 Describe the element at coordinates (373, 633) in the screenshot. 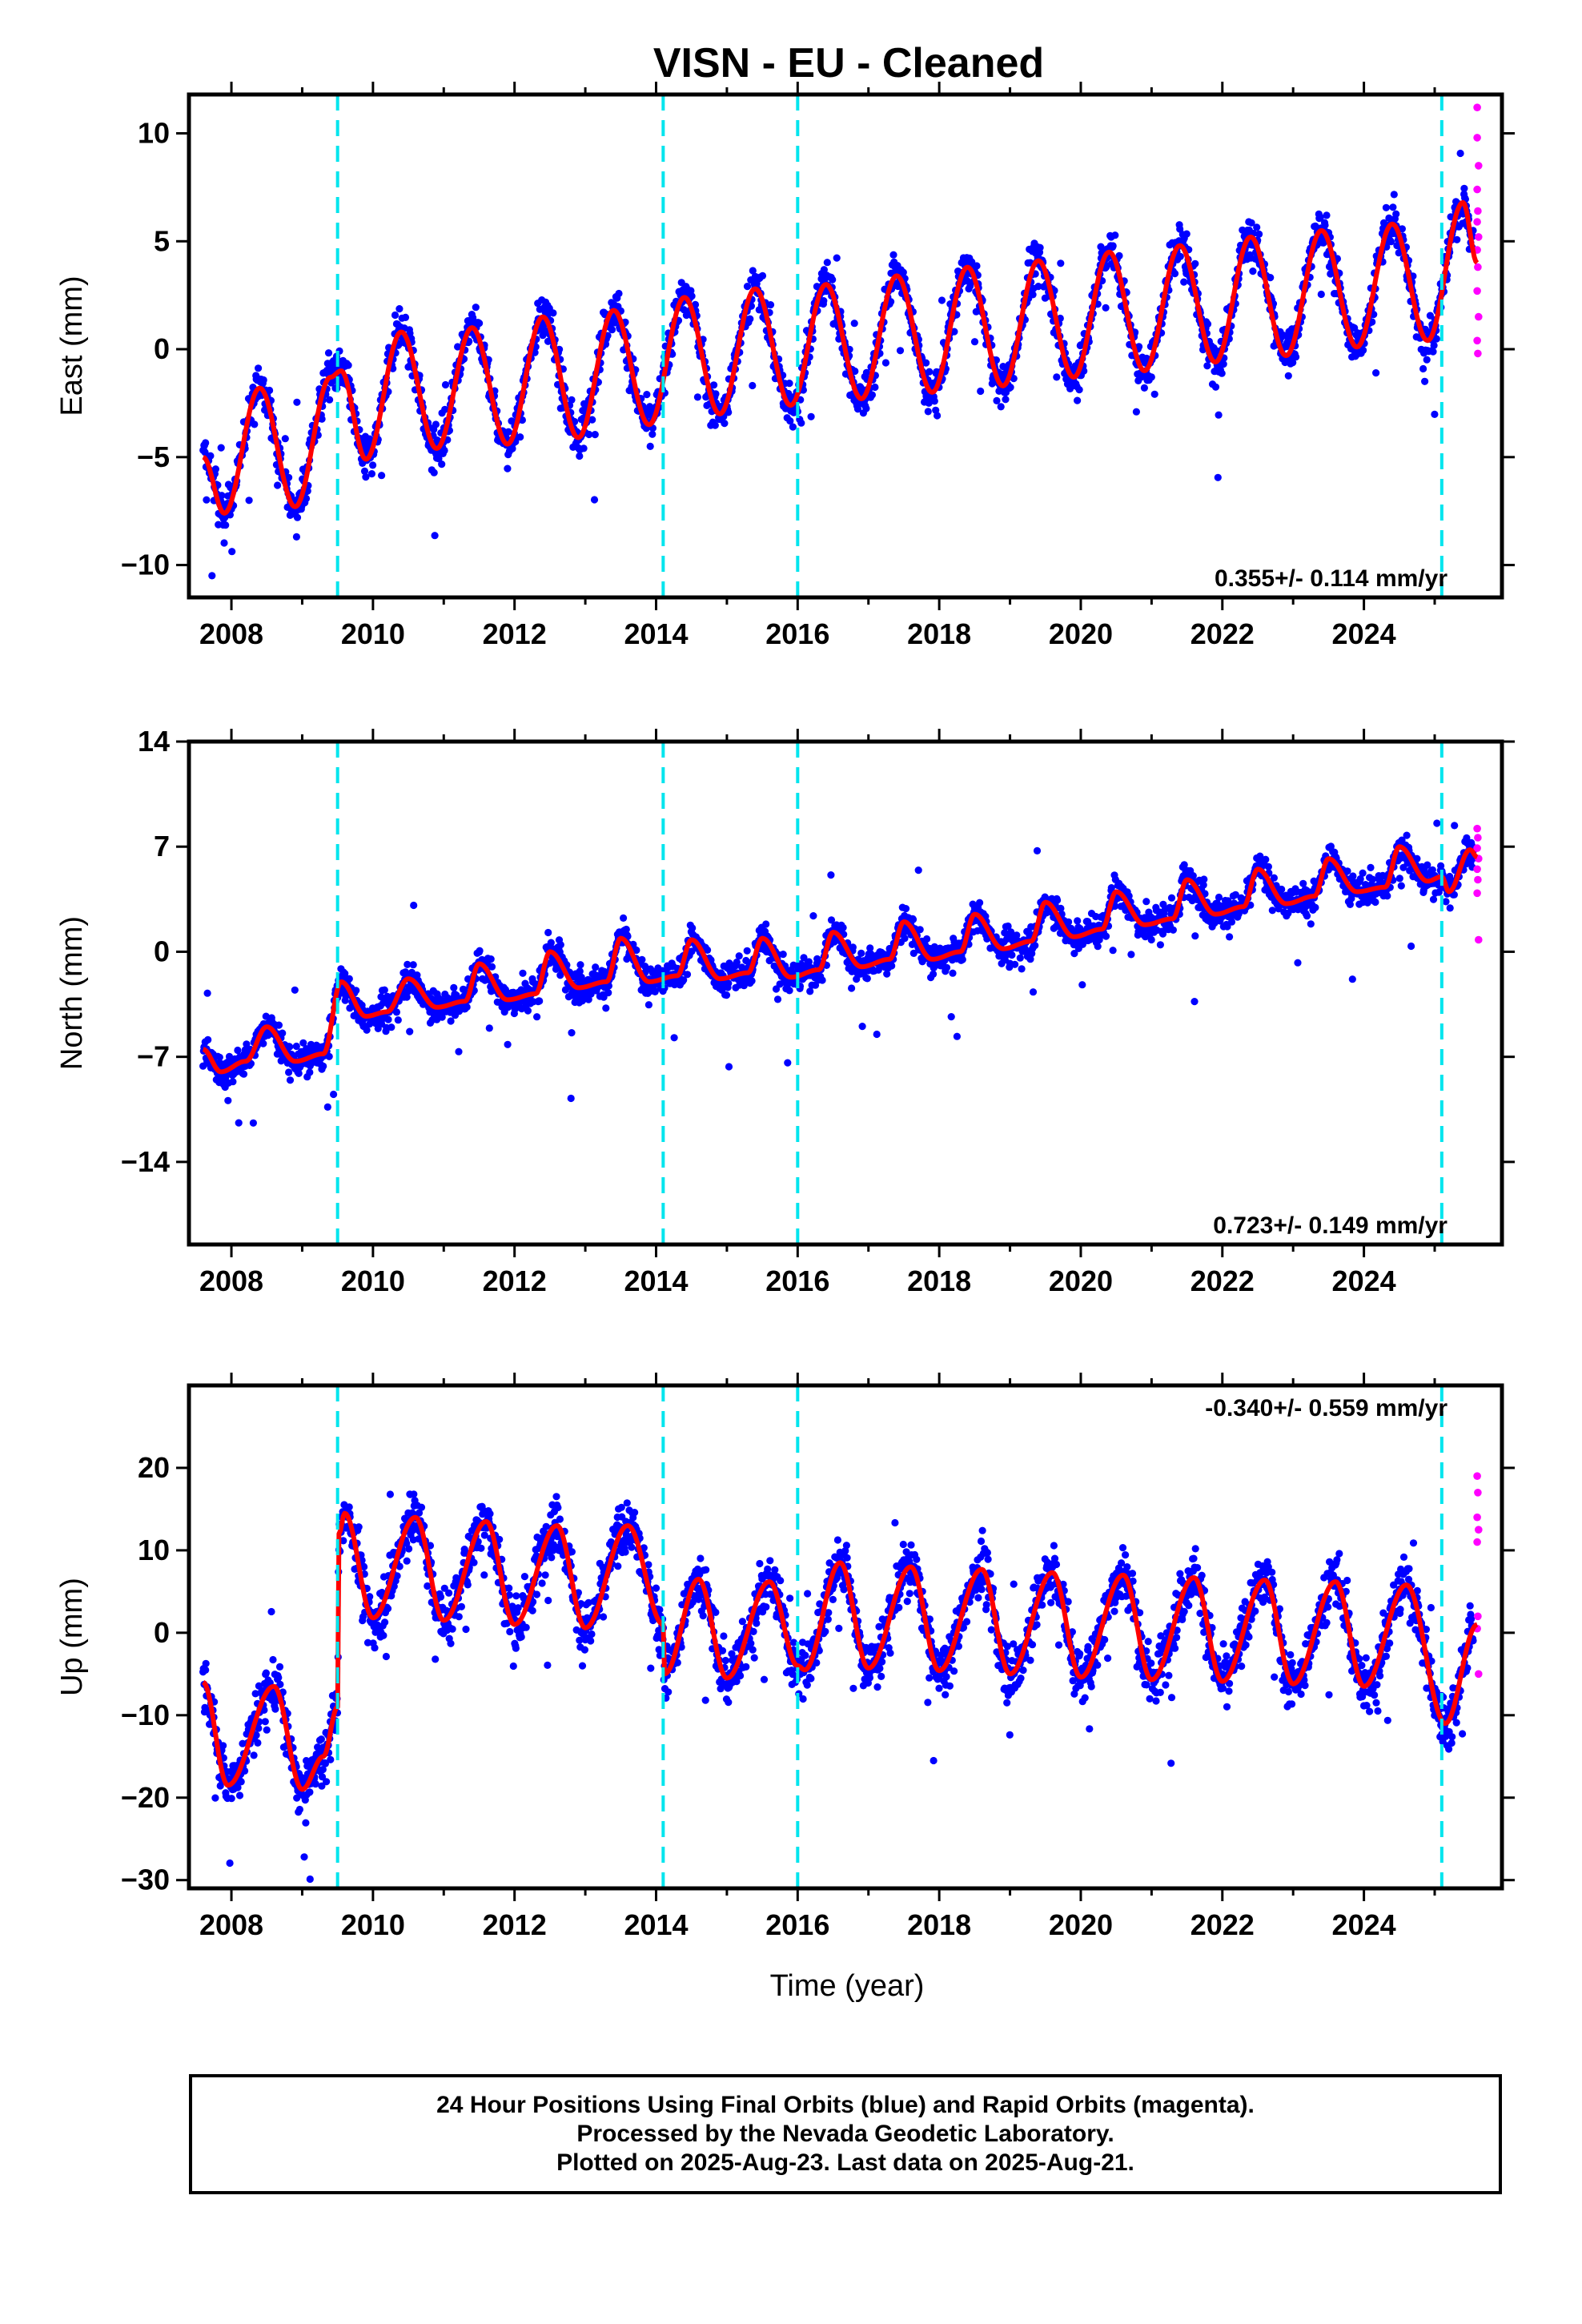

I see `x-tick-label: 2010` at that location.